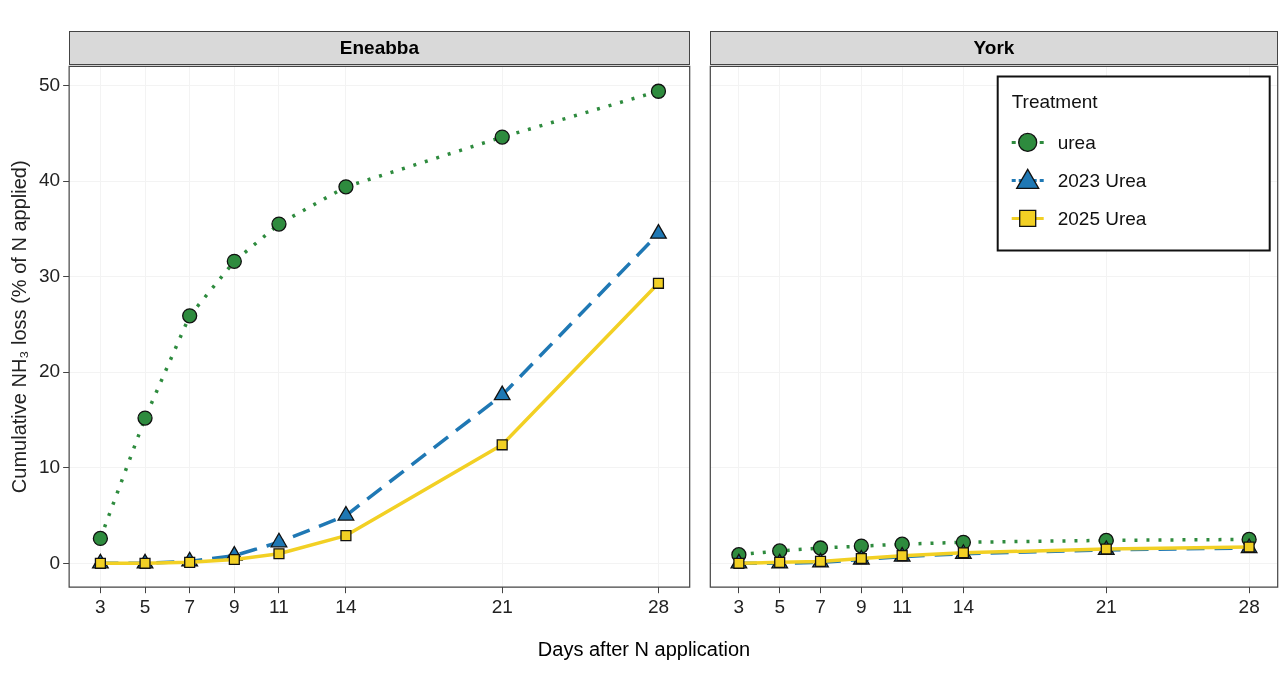 This screenshot has height=675, width=1288. What do you see at coordinates (994, 48) in the screenshot?
I see `chart-title: York` at bounding box center [994, 48].